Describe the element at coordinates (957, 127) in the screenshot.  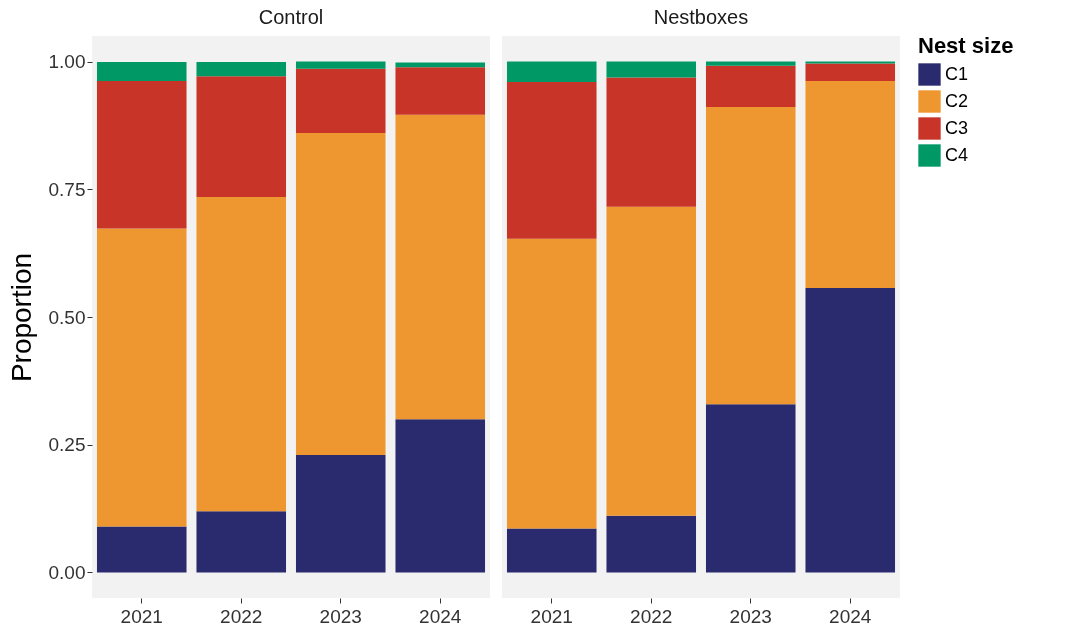
I see `legend-label: C3` at that location.